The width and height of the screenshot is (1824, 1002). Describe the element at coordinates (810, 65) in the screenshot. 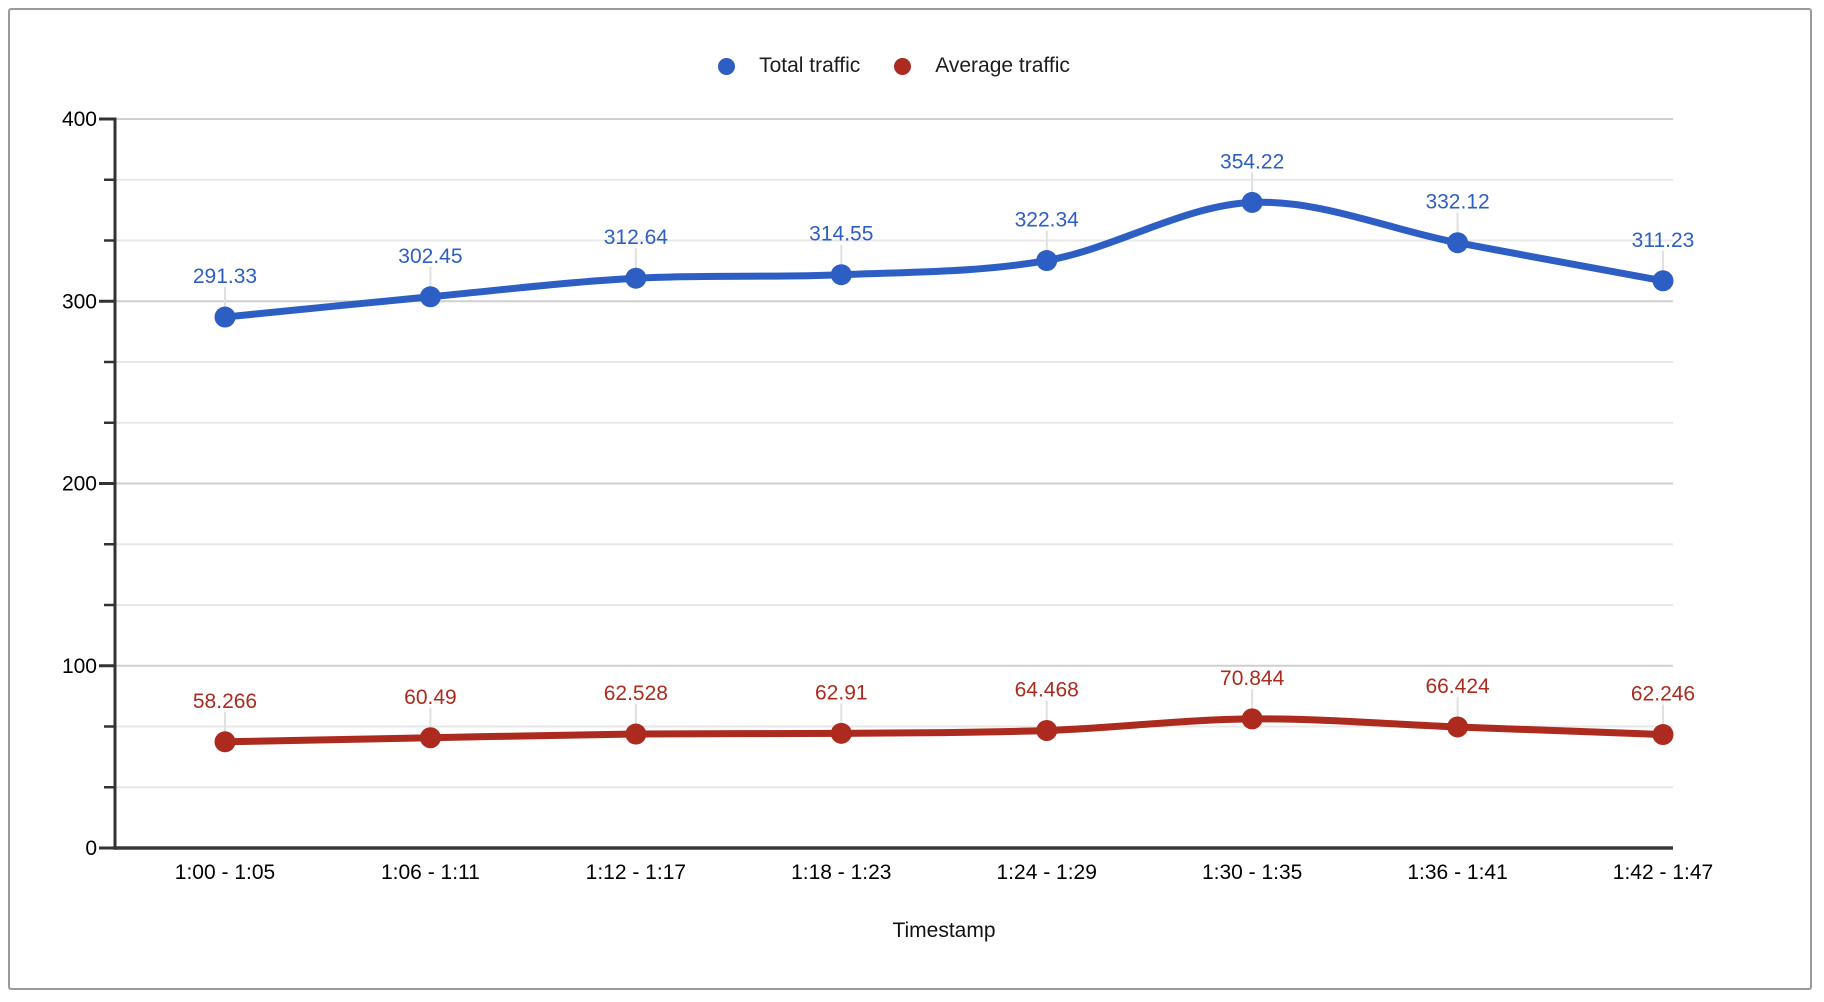

I see `legend-label: Total traffic` at that location.